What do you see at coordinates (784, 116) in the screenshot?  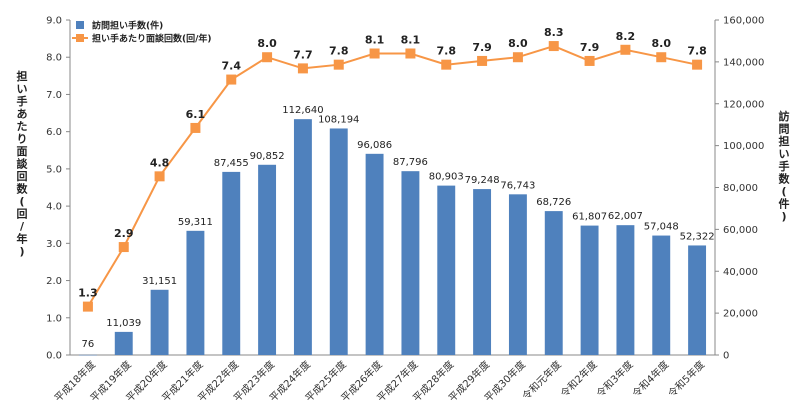 I see `svg-text: 訪` at bounding box center [784, 116].